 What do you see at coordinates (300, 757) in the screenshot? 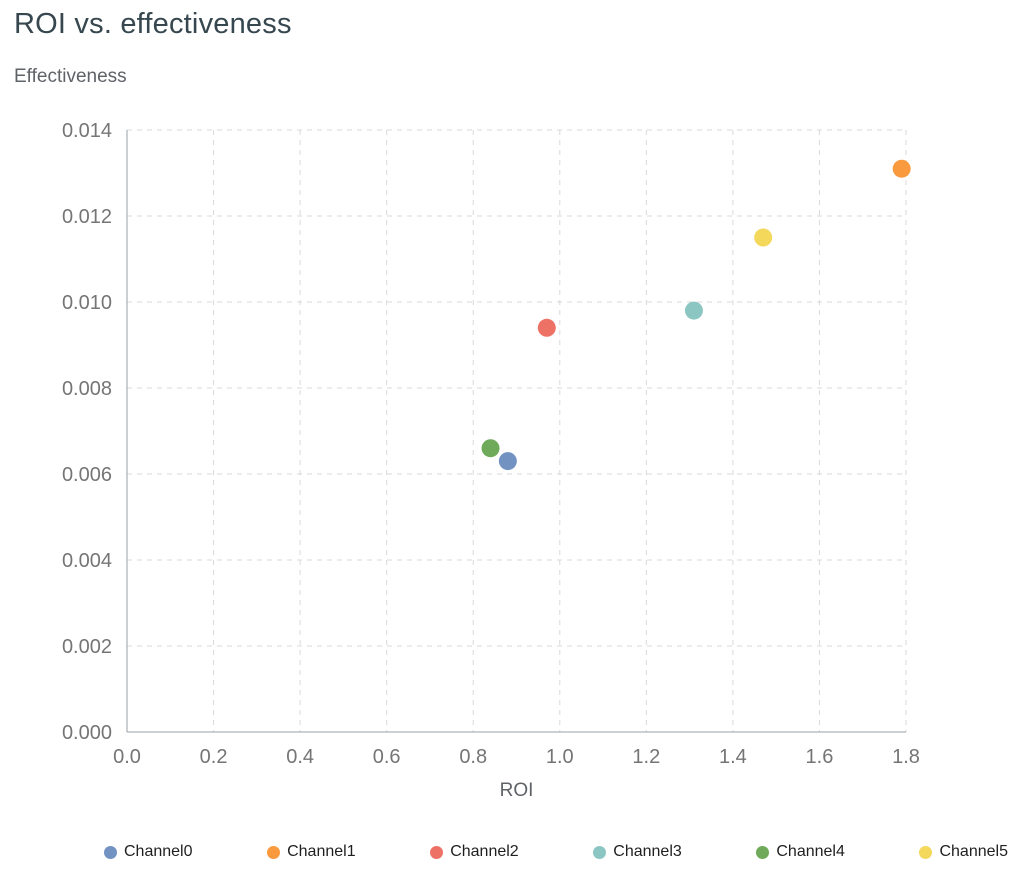
I see `x-tick-label: 0.4` at bounding box center [300, 757].